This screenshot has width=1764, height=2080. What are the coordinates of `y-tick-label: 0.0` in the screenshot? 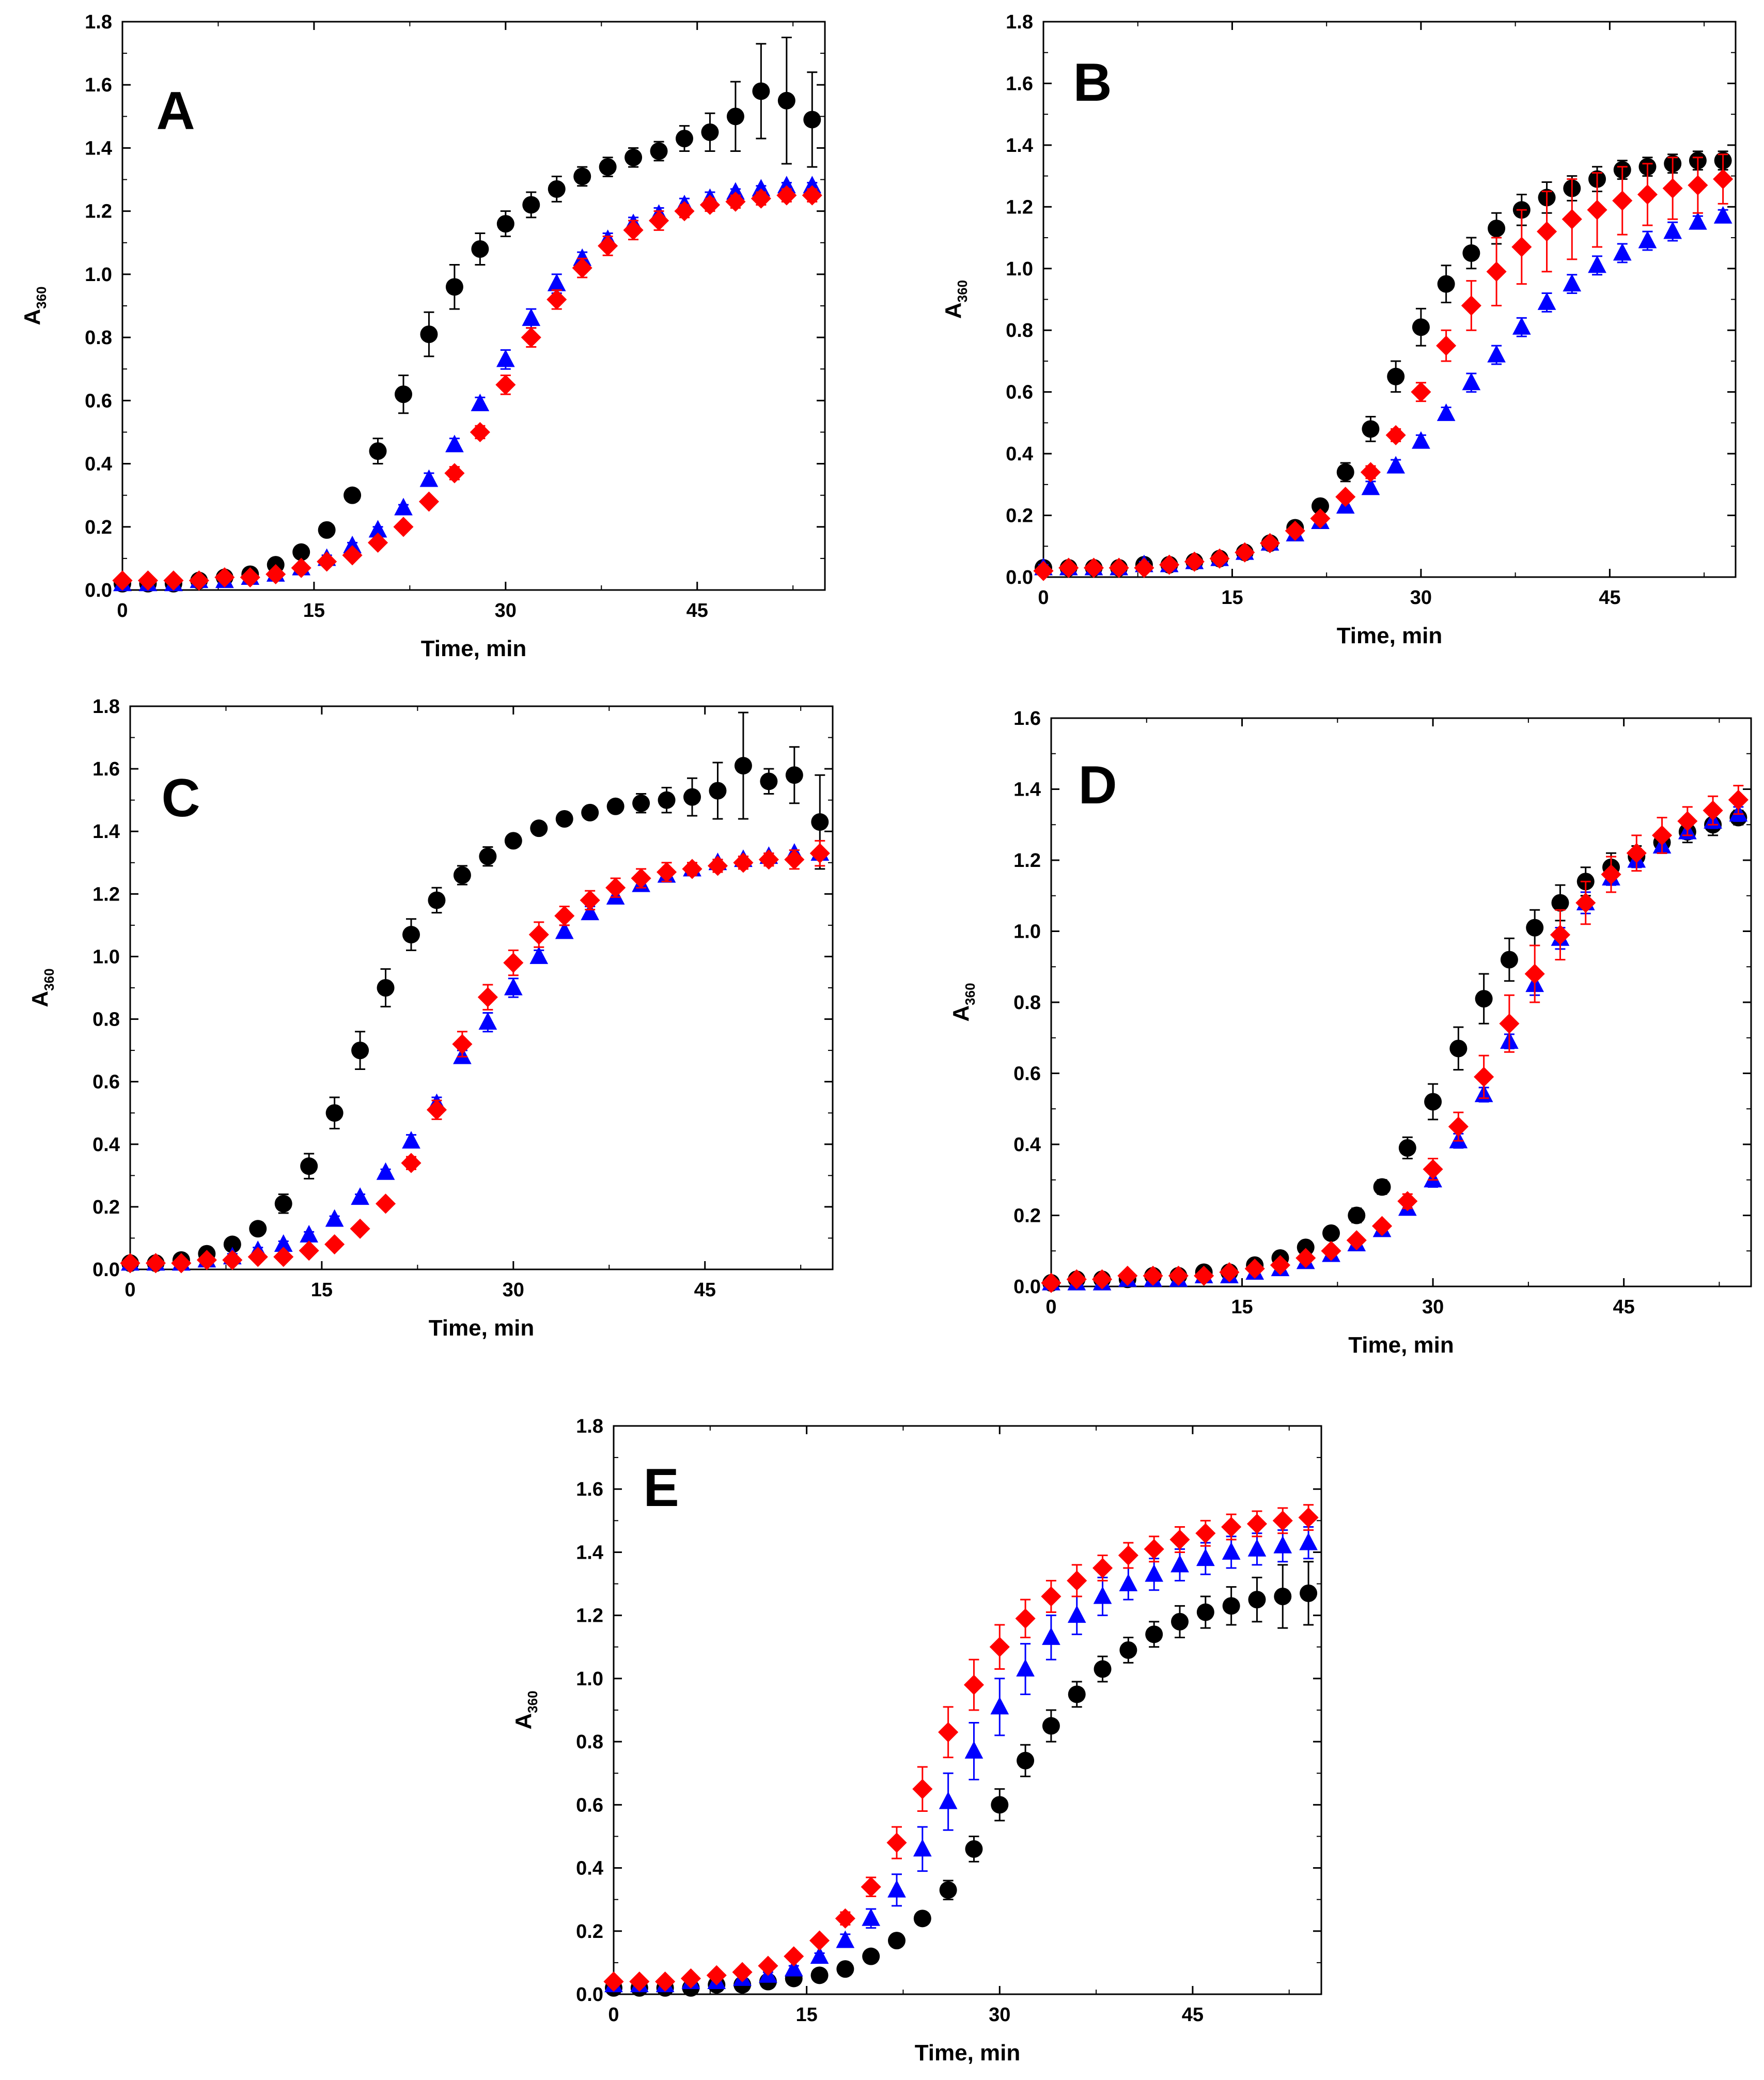 It's located at (1019, 577).